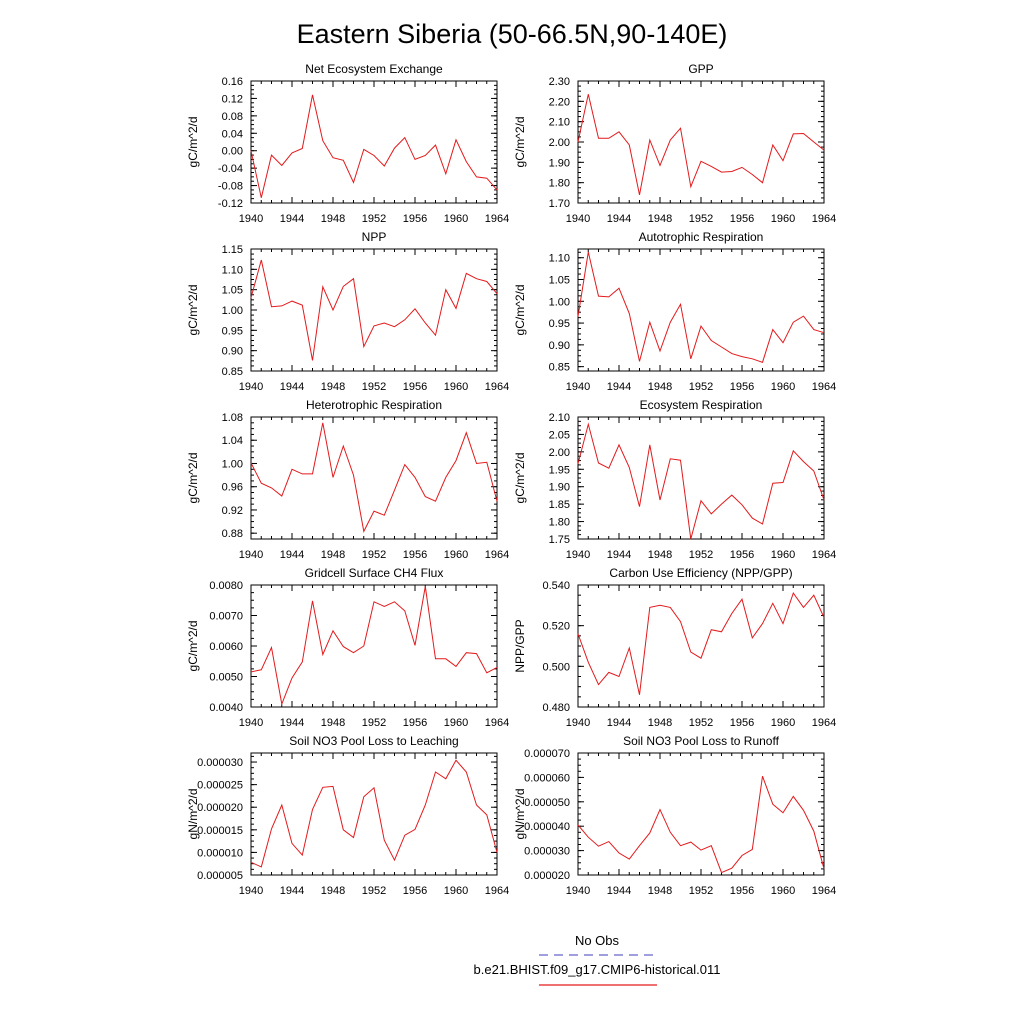 The height and width of the screenshot is (1024, 1024). Describe the element at coordinates (232, 134) in the screenshot. I see `y-tick-label: 0.04` at that location.